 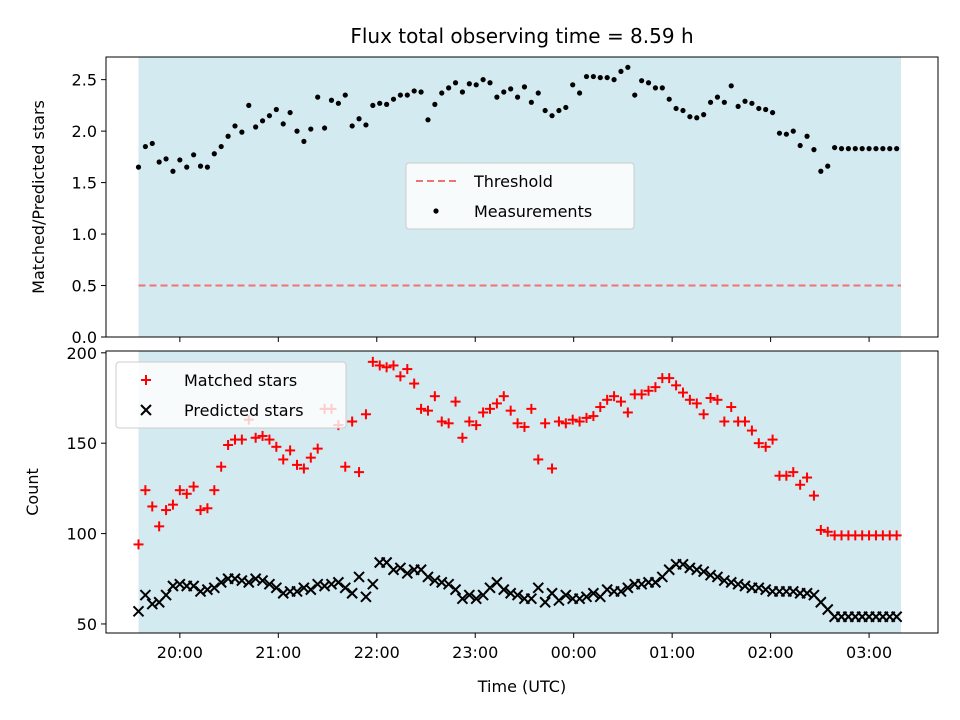 What do you see at coordinates (89, 209) in the screenshot?
I see `top-y-ticks: 0.0 0.5 1.0 1.5 2.0 2.5` at bounding box center [89, 209].